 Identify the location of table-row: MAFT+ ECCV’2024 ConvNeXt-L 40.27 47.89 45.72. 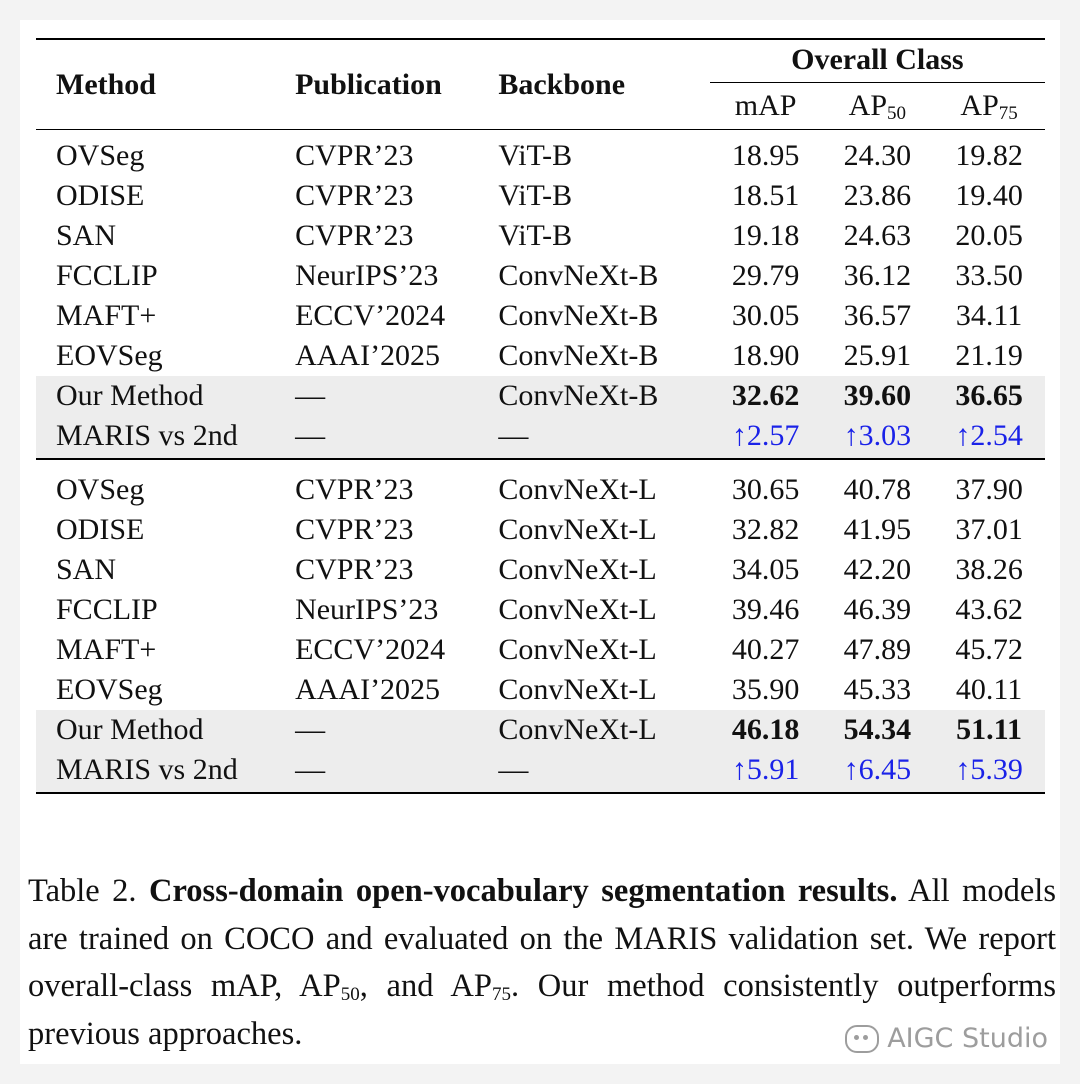
(540, 650).